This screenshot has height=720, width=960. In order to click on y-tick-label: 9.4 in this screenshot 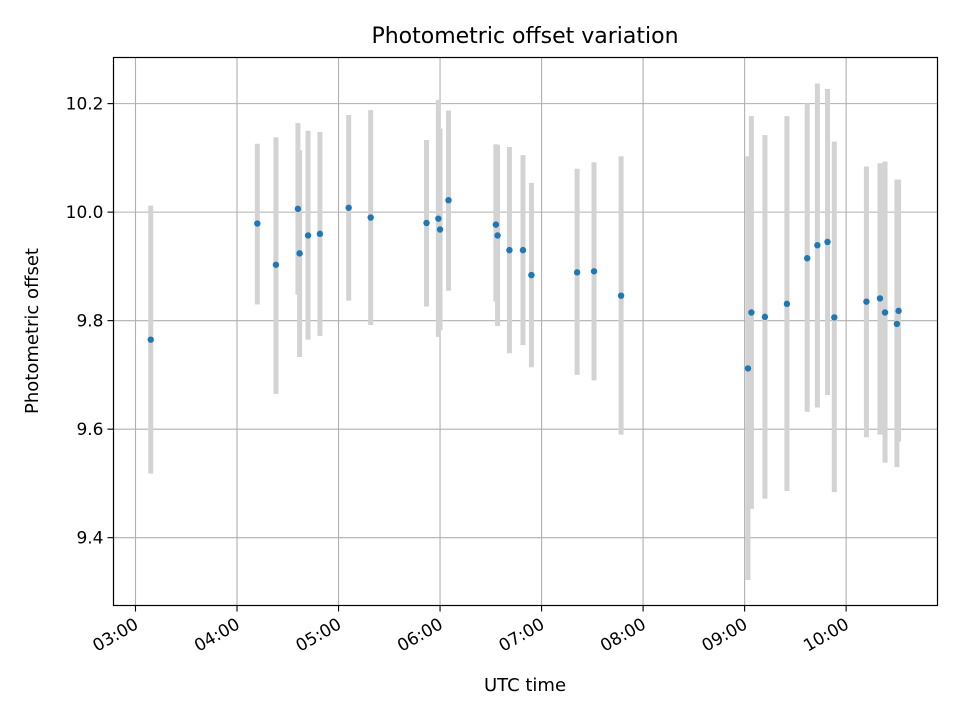, I will do `click(89, 539)`.